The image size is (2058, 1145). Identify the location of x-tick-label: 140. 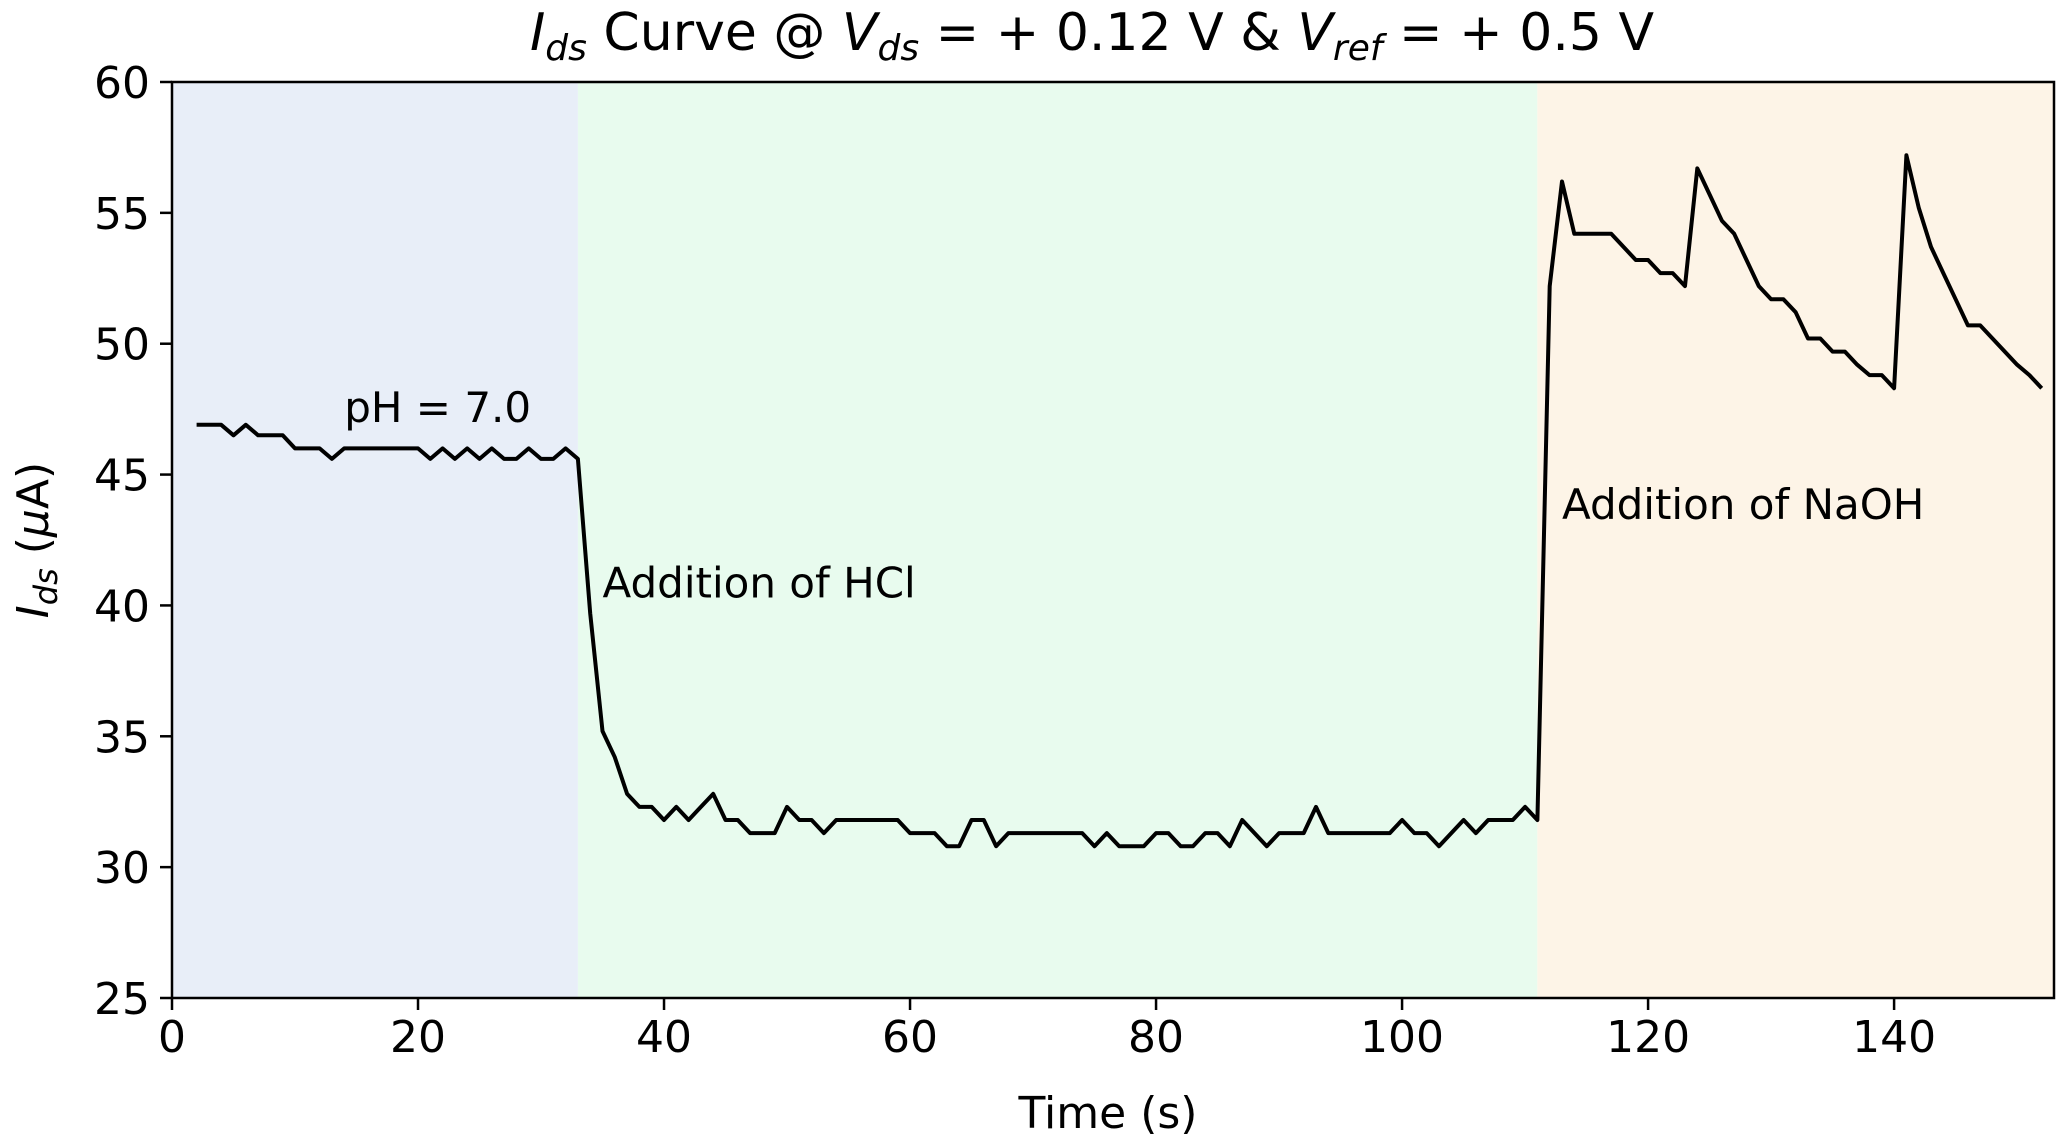
(1894, 1037).